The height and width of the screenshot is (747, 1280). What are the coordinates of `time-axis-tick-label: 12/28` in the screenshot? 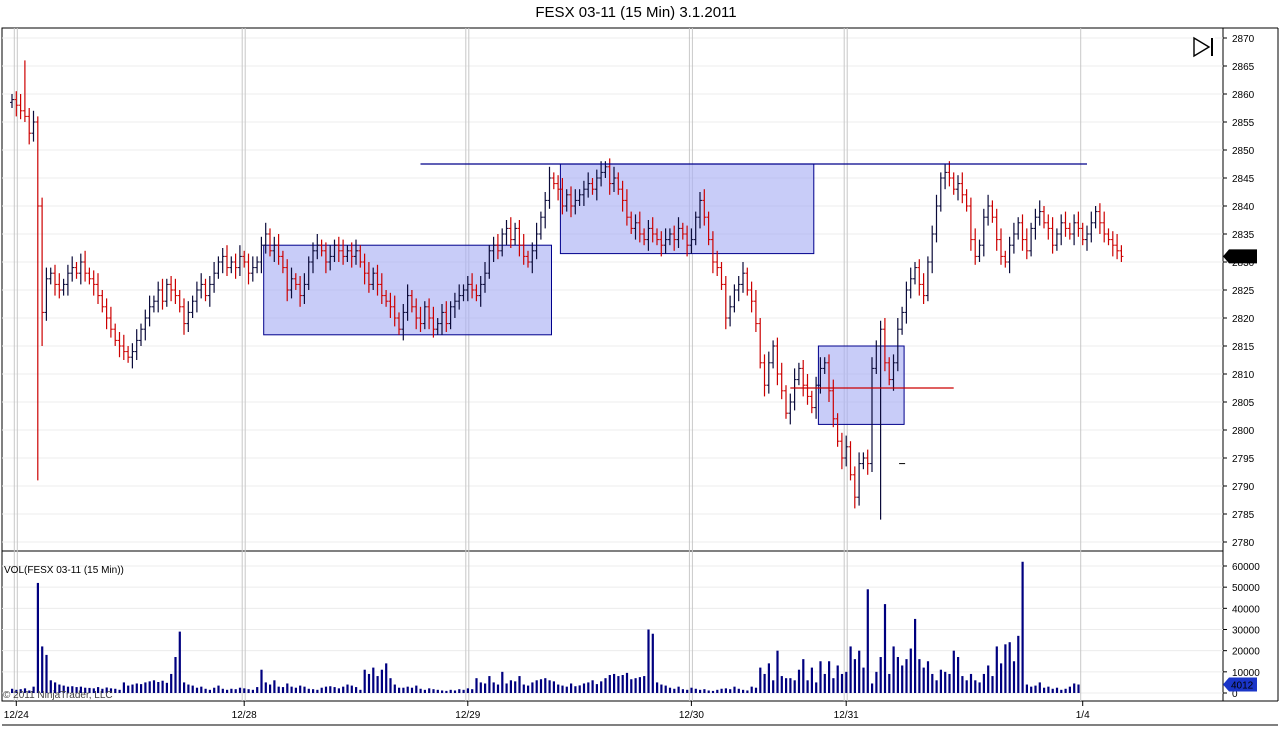 It's located at (244, 715).